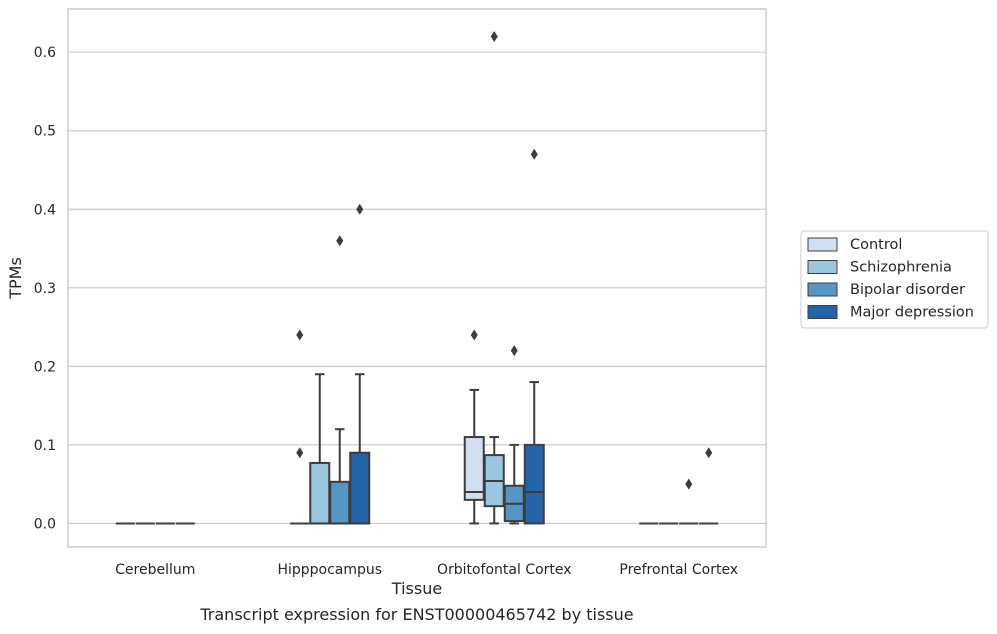 Image resolution: width=997 pixels, height=634 pixels. I want to click on y-tick-label: 0.2, so click(45, 367).